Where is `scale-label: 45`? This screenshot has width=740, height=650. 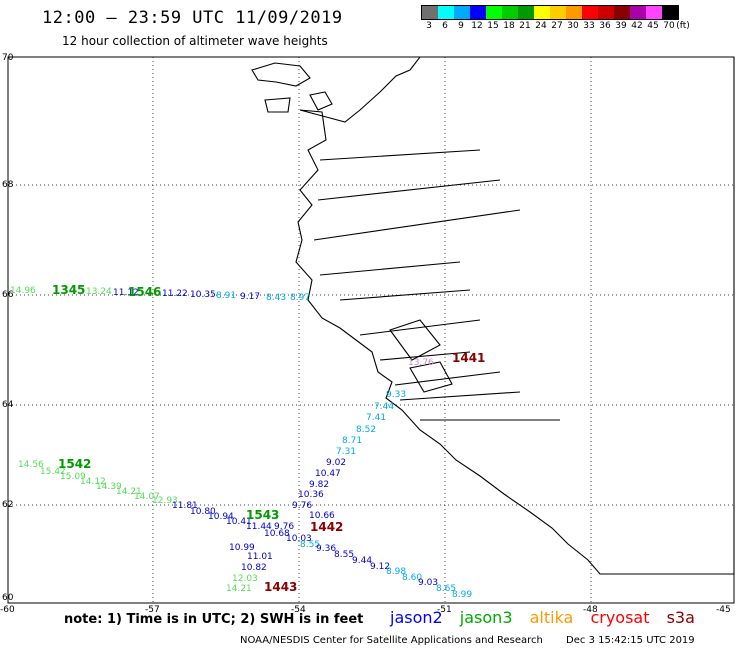
scale-label: 45 is located at coordinates (653, 26).